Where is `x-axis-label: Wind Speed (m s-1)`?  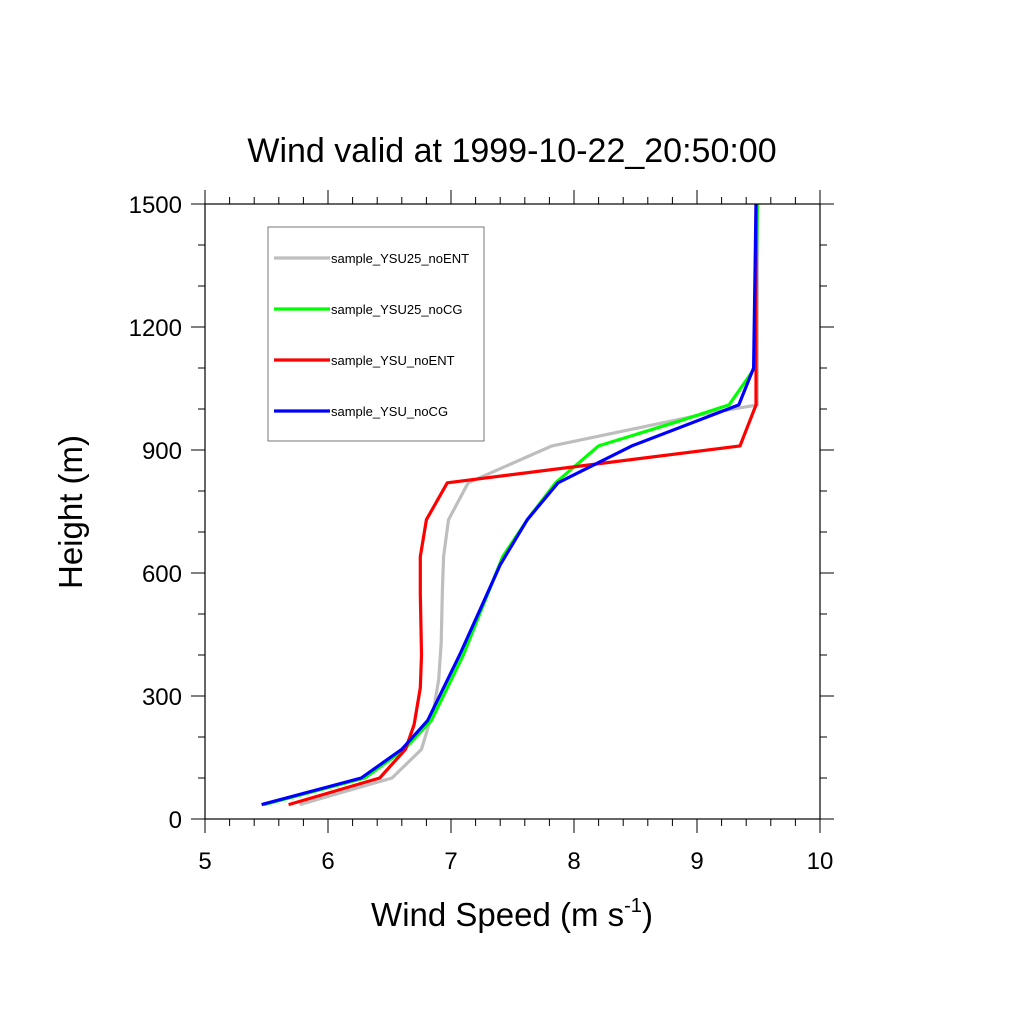 x-axis-label: Wind Speed (m s-1) is located at coordinates (512, 914).